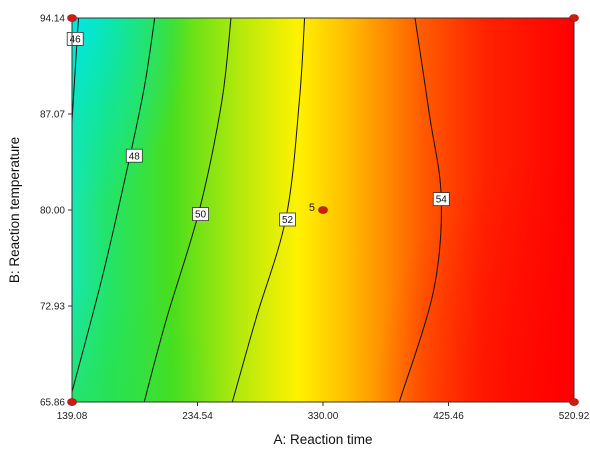  I want to click on x-axis-ticks: 139.08 234.54 330.00 425.46 520.92, so click(323, 412).